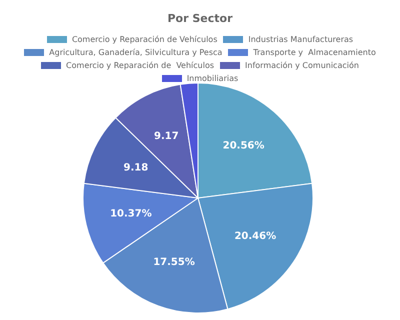 The height and width of the screenshot is (320, 400). I want to click on data-label: 20.56%, so click(243, 146).